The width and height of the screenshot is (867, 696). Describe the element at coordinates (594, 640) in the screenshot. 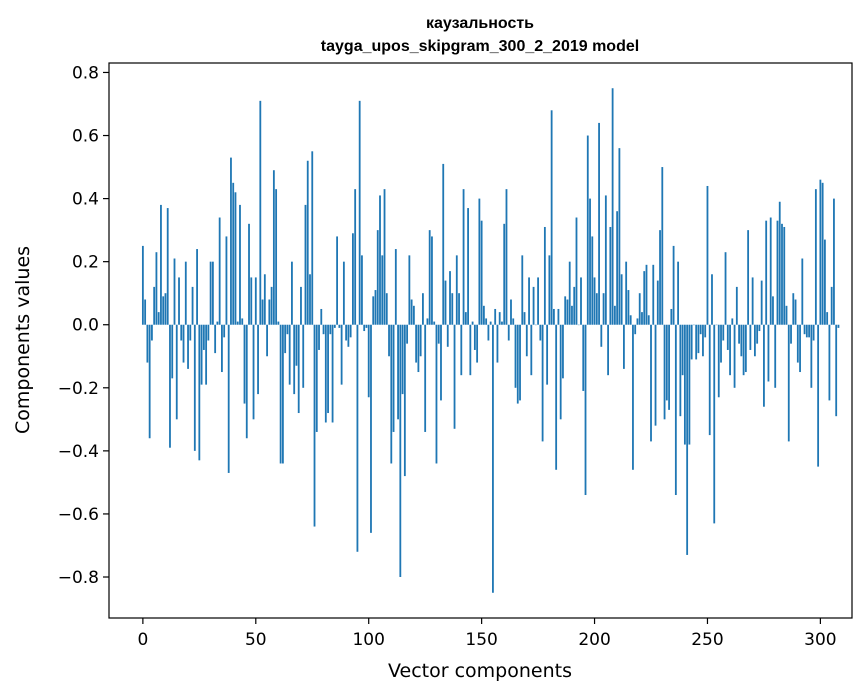

I see `x-tick-label: 200` at that location.